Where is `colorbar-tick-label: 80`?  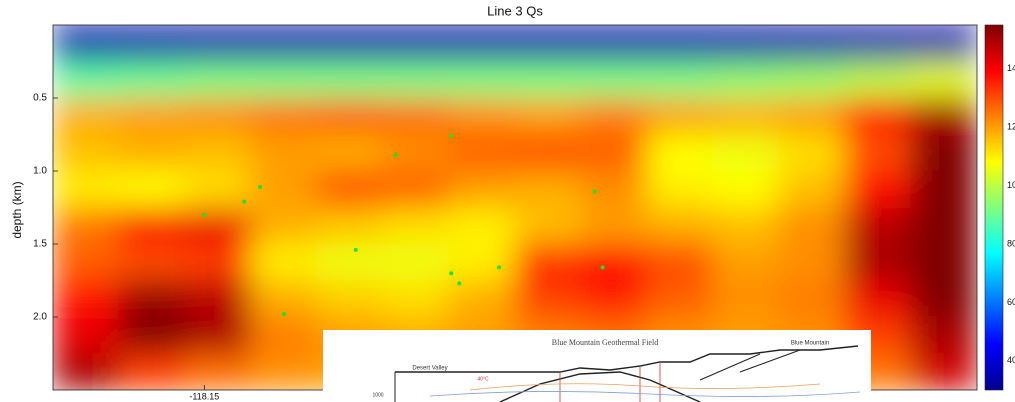 colorbar-tick-label: 80 is located at coordinates (1011, 243).